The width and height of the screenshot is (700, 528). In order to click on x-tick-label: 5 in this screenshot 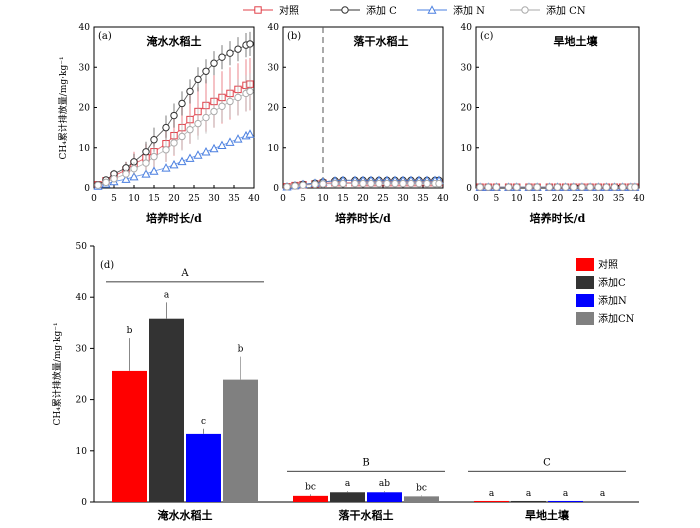, I will do `click(303, 199)`.